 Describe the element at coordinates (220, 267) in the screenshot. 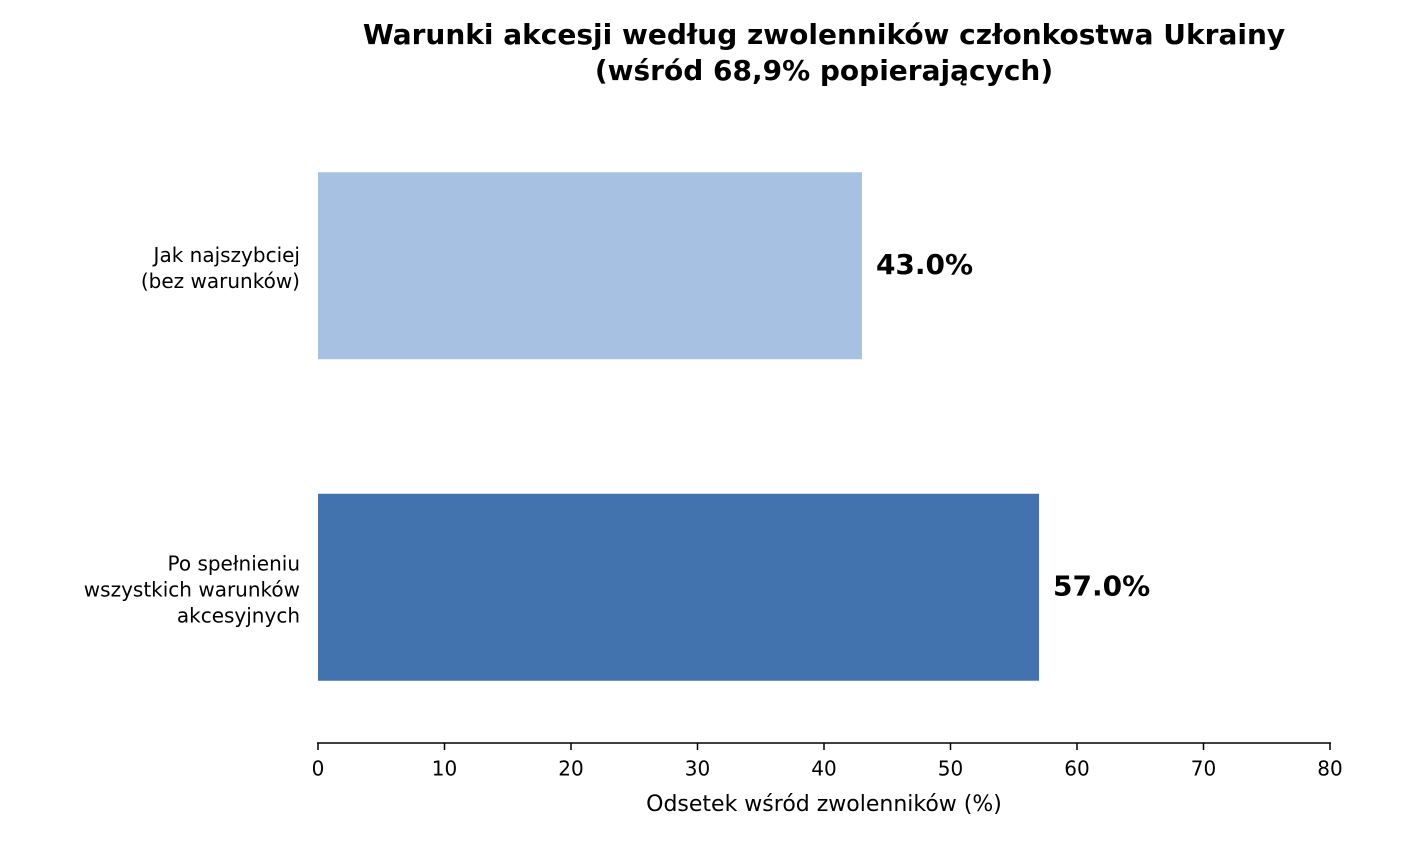

I see `y-tick-label: Jak najszybciej (bez warunków)` at that location.